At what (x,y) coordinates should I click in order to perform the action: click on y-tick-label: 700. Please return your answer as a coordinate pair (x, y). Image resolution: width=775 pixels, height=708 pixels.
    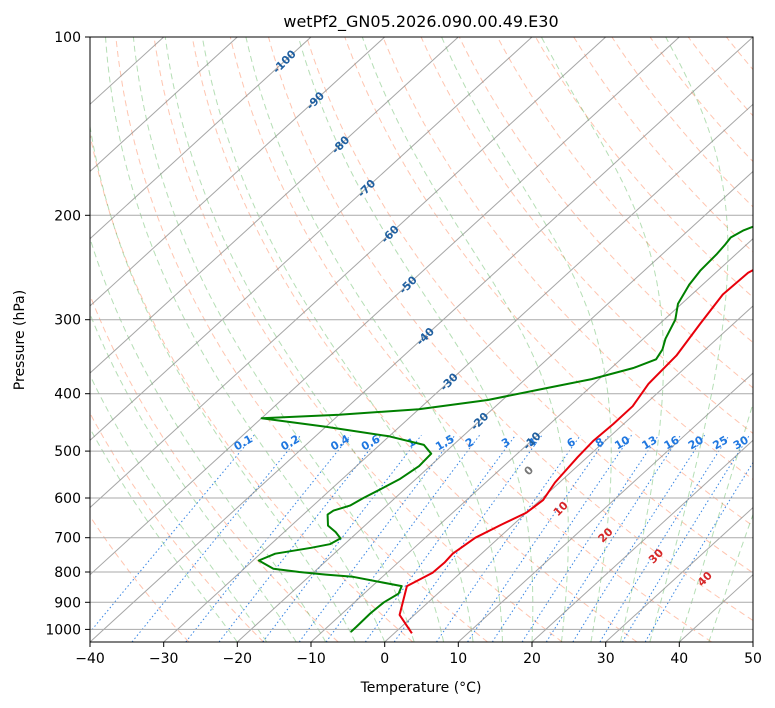
    Looking at the image, I should click on (67, 539).